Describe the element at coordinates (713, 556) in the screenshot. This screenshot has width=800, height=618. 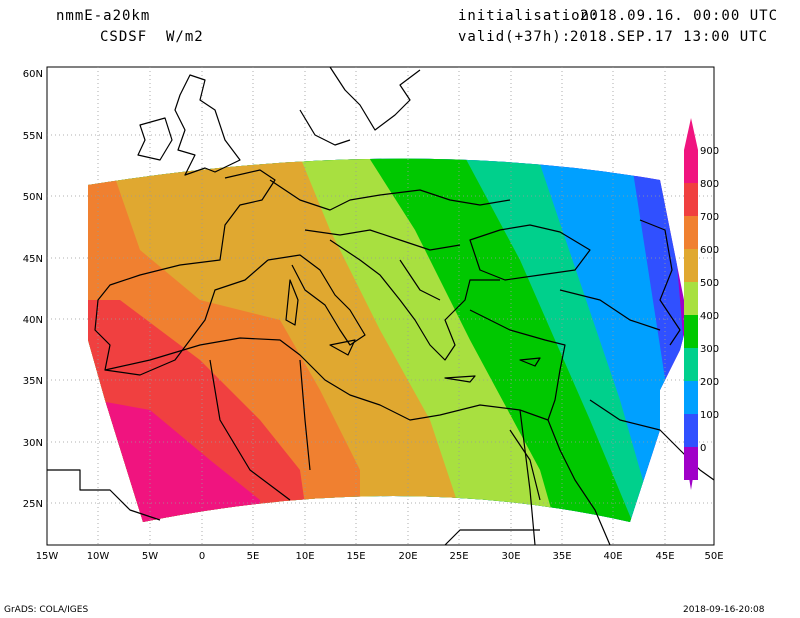
I see `lon-tick: 50E` at that location.